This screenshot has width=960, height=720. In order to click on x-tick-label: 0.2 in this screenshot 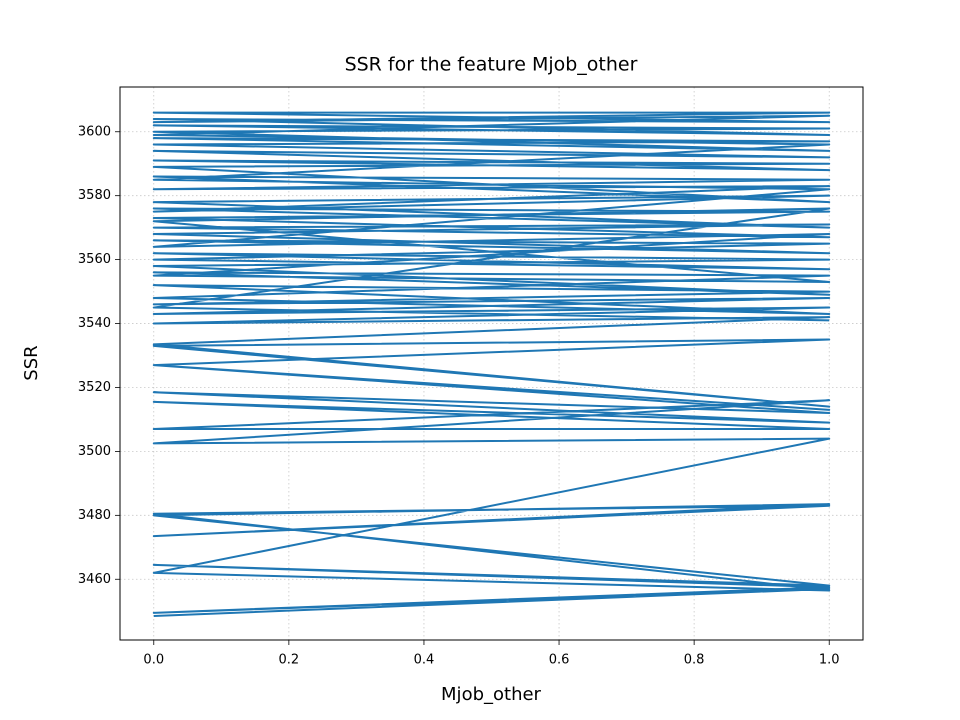, I will do `click(289, 660)`.